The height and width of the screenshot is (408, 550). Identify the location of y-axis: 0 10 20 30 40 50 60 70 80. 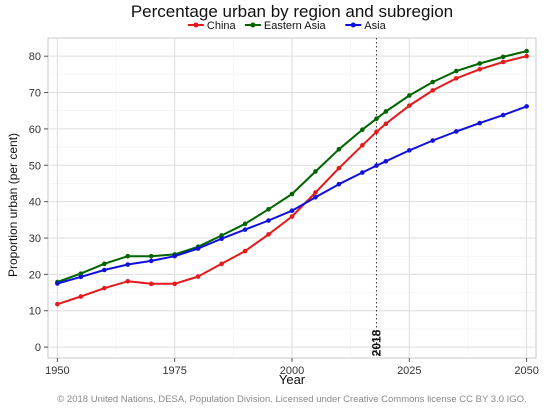
(38, 202).